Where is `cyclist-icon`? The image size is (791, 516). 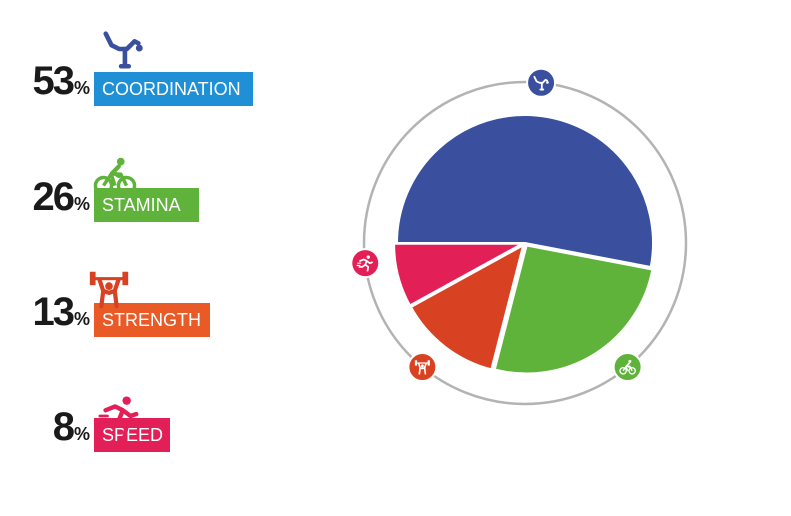
cyclist-icon is located at coordinates (115, 176).